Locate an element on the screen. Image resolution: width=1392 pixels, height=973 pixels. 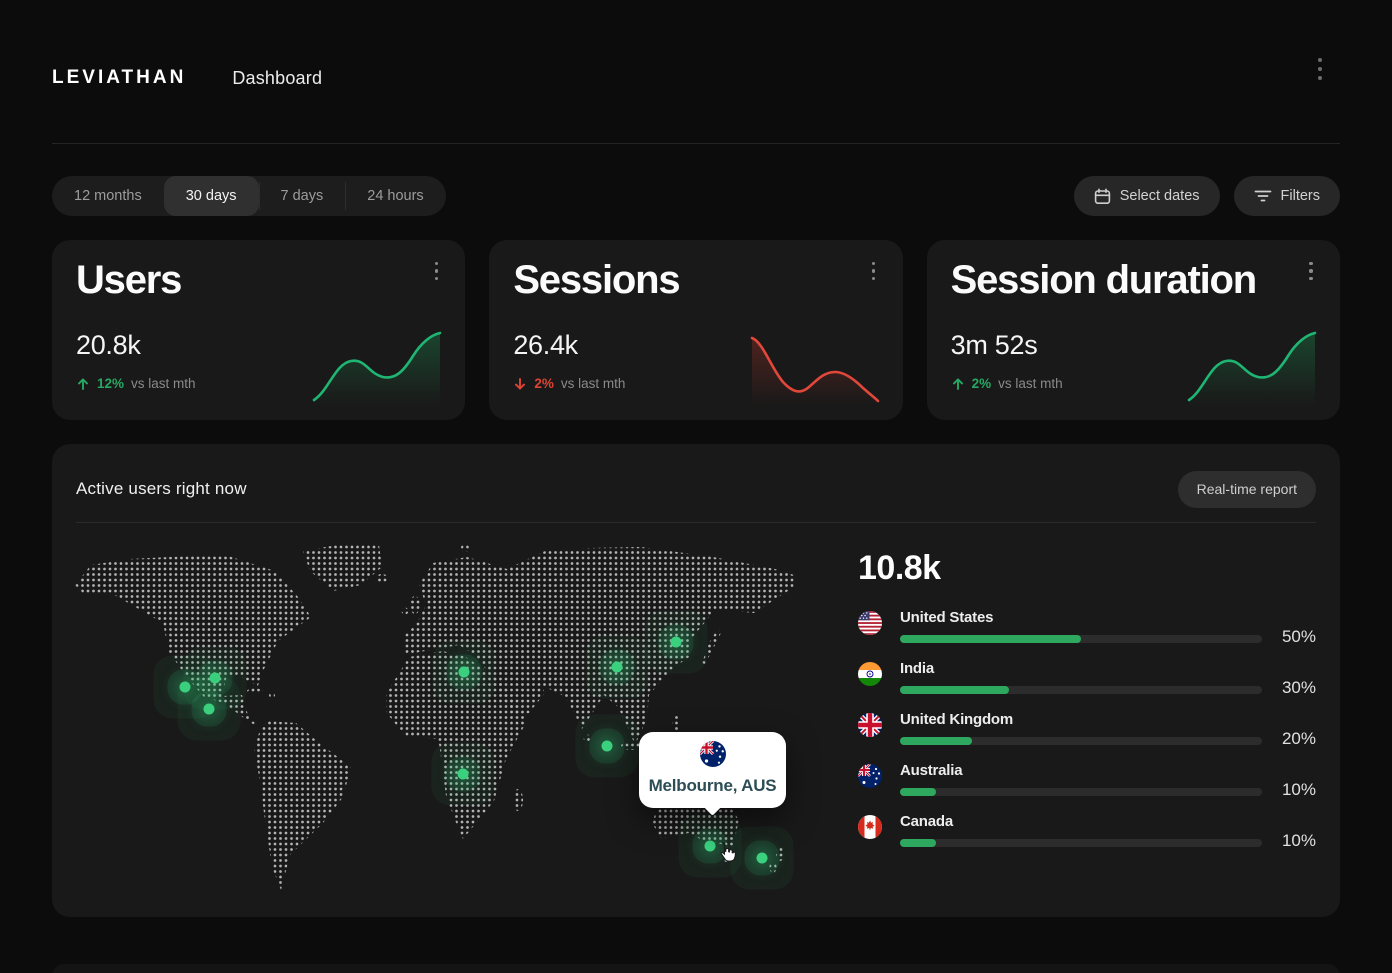
tab-7-days: 7 days is located at coordinates (302, 196).